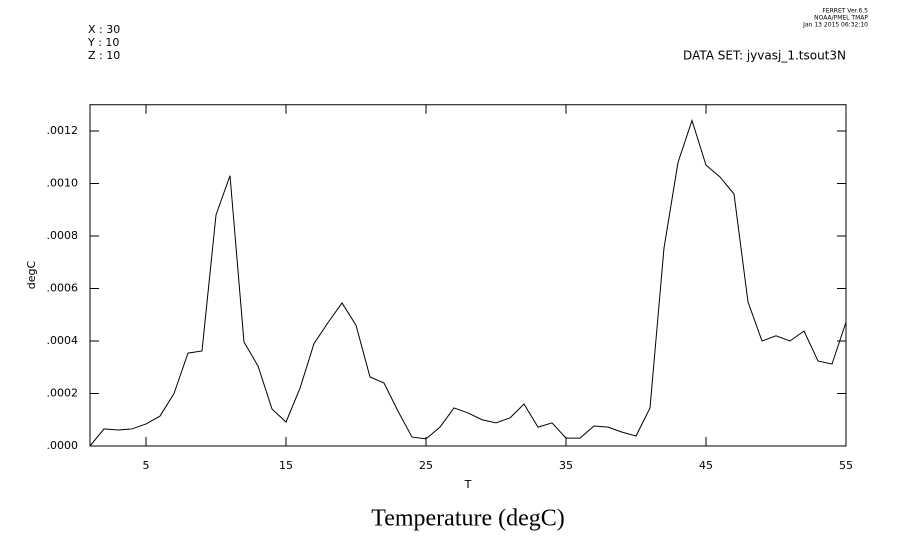 Image resolution: width=921 pixels, height=552 pixels. Describe the element at coordinates (286, 465) in the screenshot. I see `x-tick-label: 15` at that location.